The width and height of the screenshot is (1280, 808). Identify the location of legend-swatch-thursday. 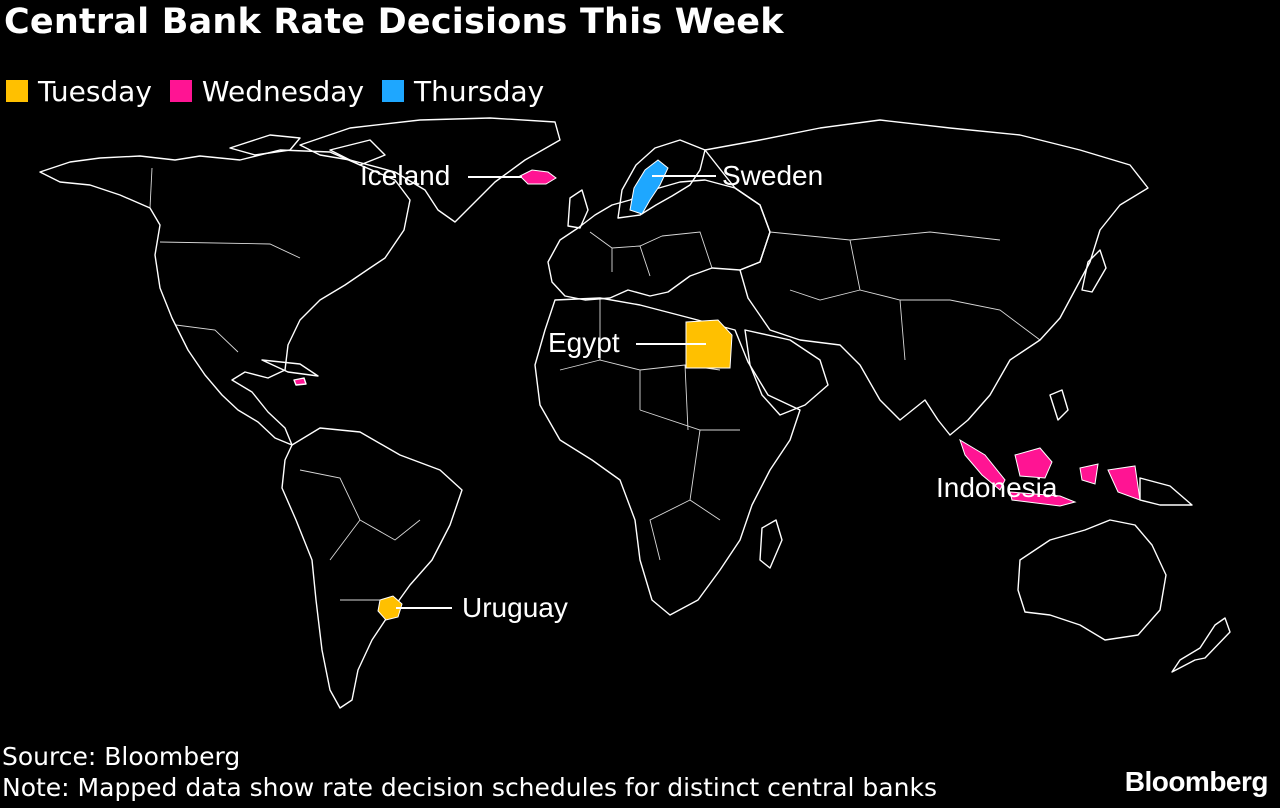
(393, 91).